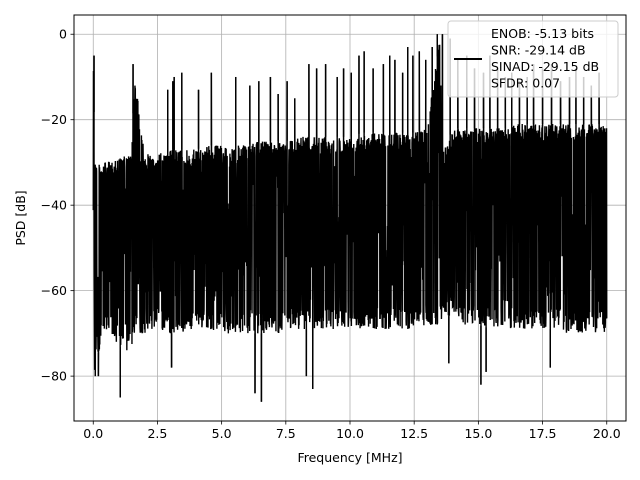  Describe the element at coordinates (478, 433) in the screenshot. I see `x-tick-label: 15.0` at that location.